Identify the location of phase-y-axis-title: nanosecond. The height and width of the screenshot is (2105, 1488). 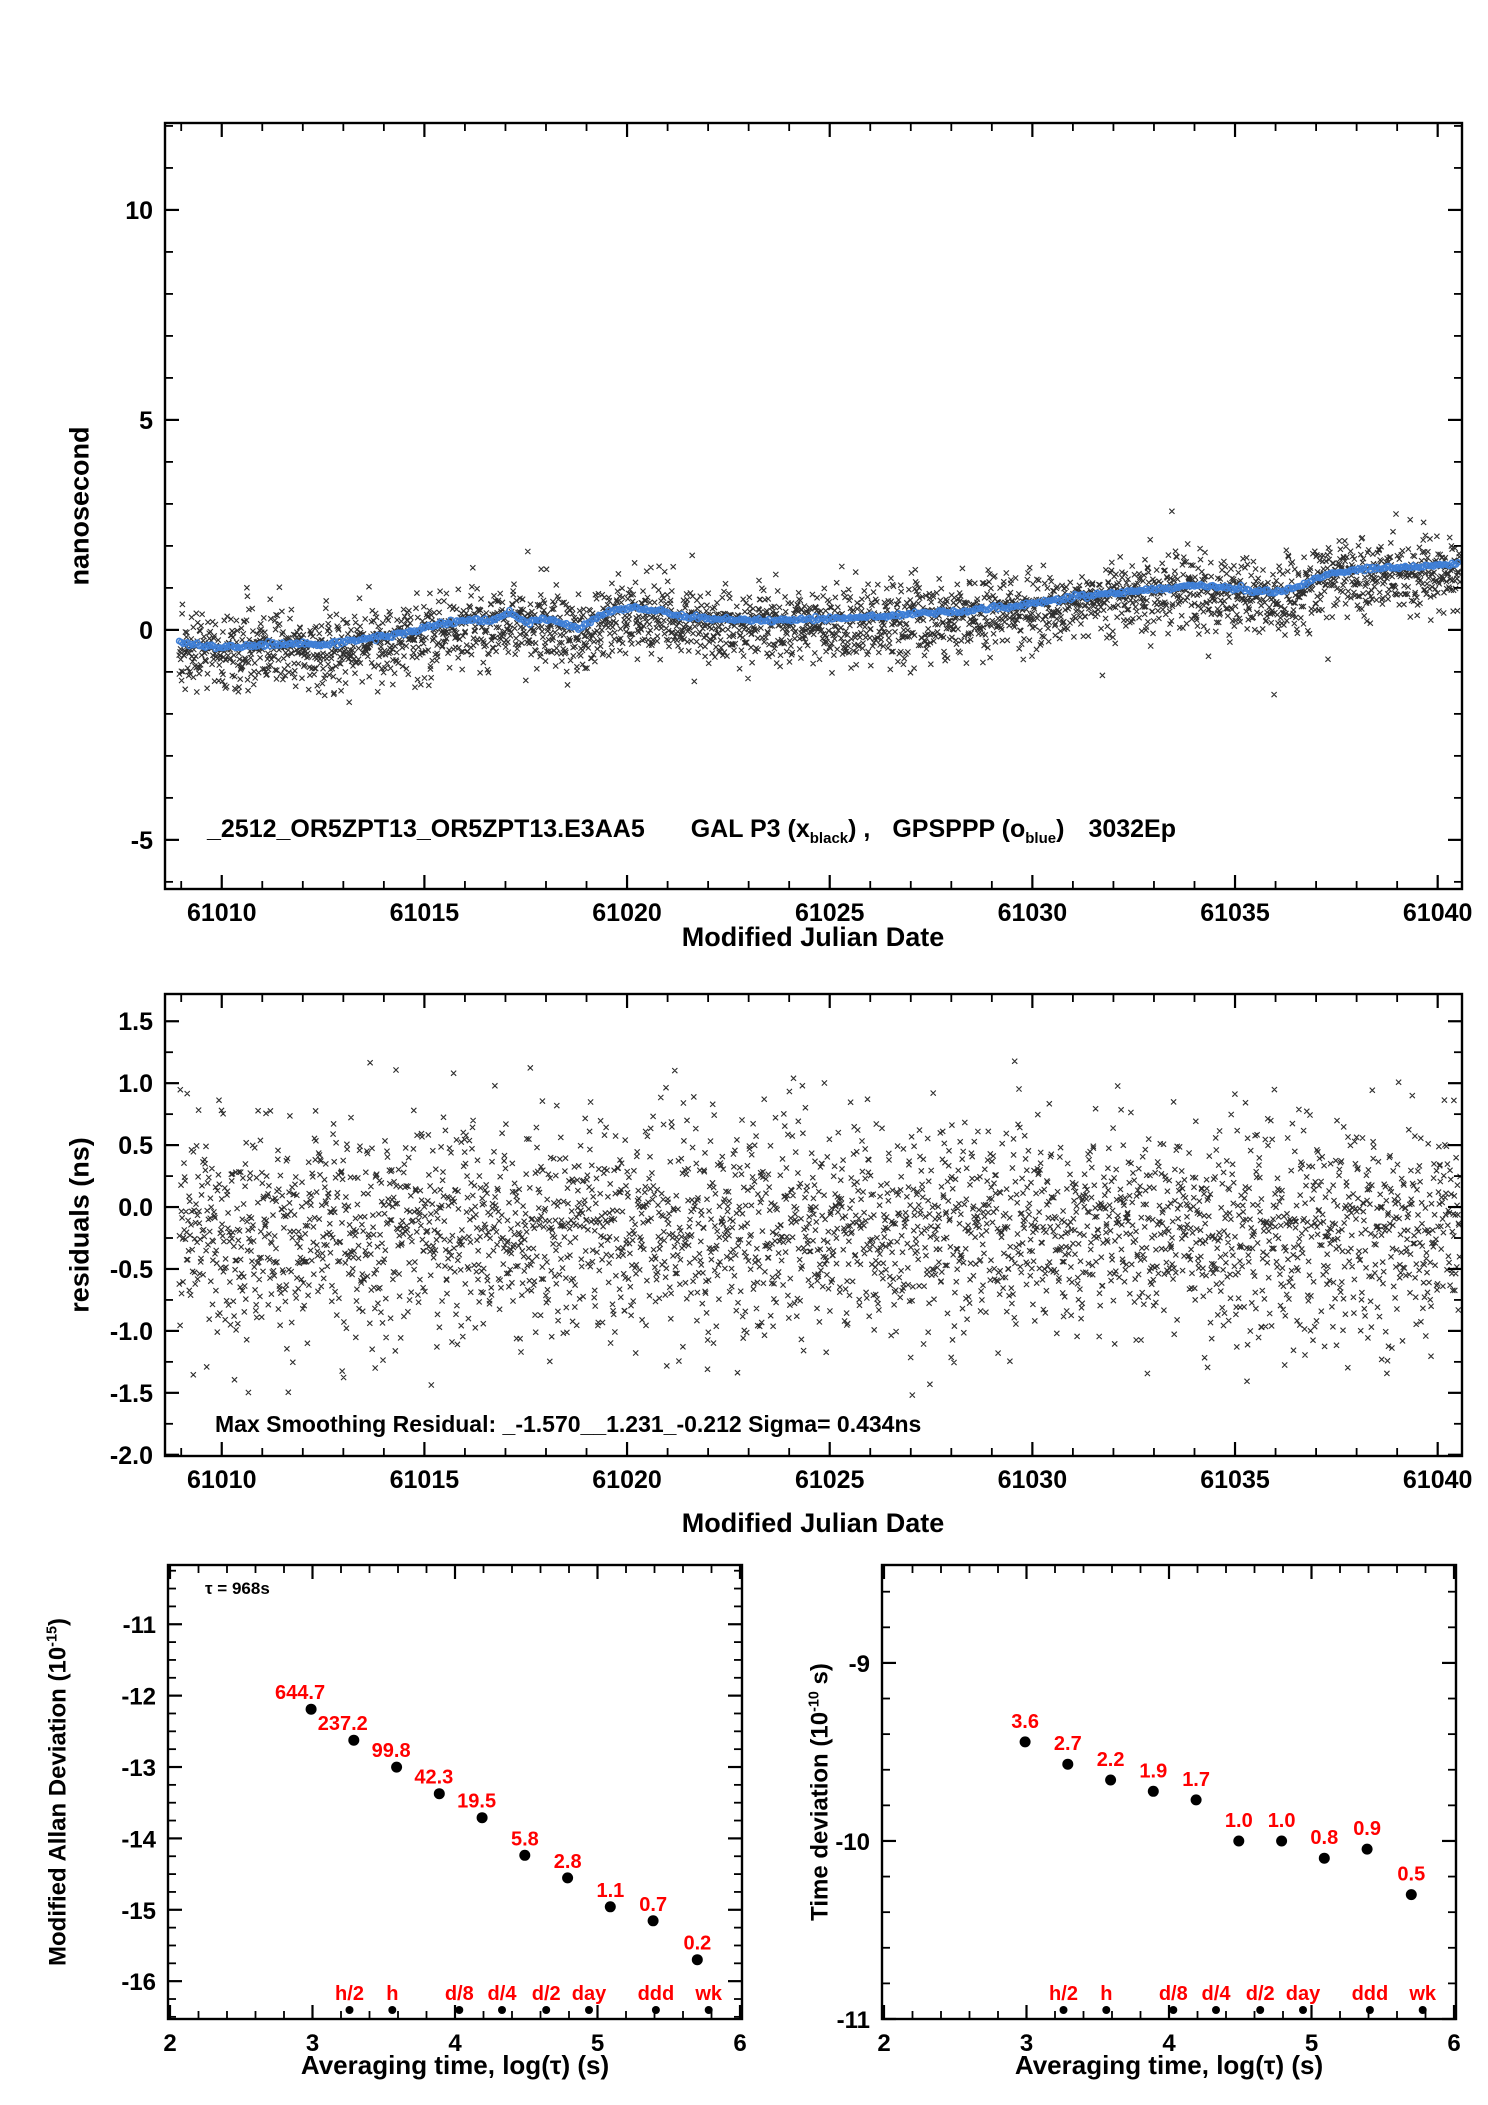
(79, 506).